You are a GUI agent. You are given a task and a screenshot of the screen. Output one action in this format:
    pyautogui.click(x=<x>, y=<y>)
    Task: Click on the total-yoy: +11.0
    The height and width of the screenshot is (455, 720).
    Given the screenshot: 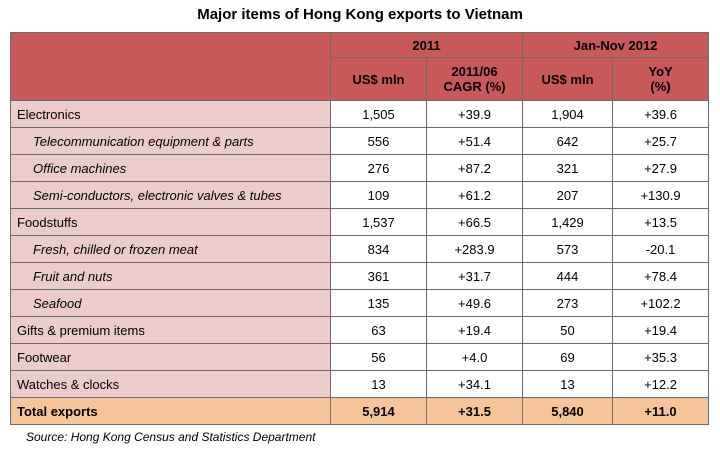 What is the action you would take?
    pyautogui.click(x=661, y=411)
    